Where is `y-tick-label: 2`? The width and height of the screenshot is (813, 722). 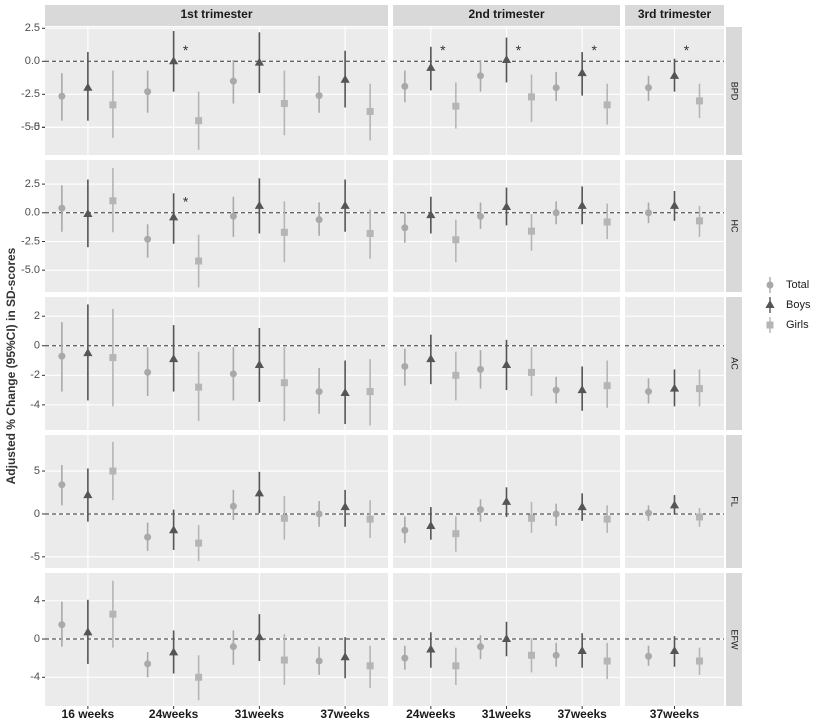
y-tick-label: 2 is located at coordinates (37, 316).